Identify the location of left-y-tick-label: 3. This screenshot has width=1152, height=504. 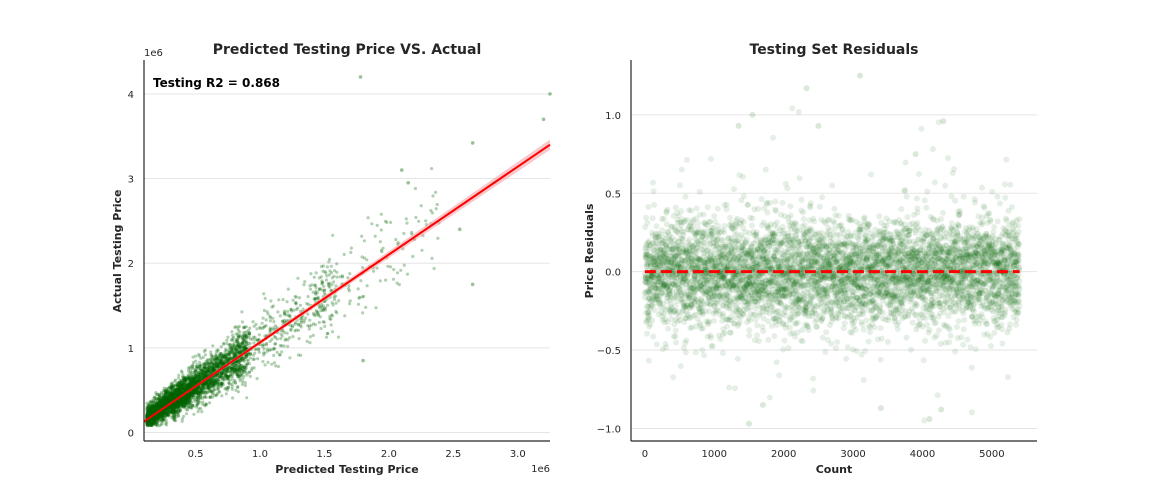
(131, 180).